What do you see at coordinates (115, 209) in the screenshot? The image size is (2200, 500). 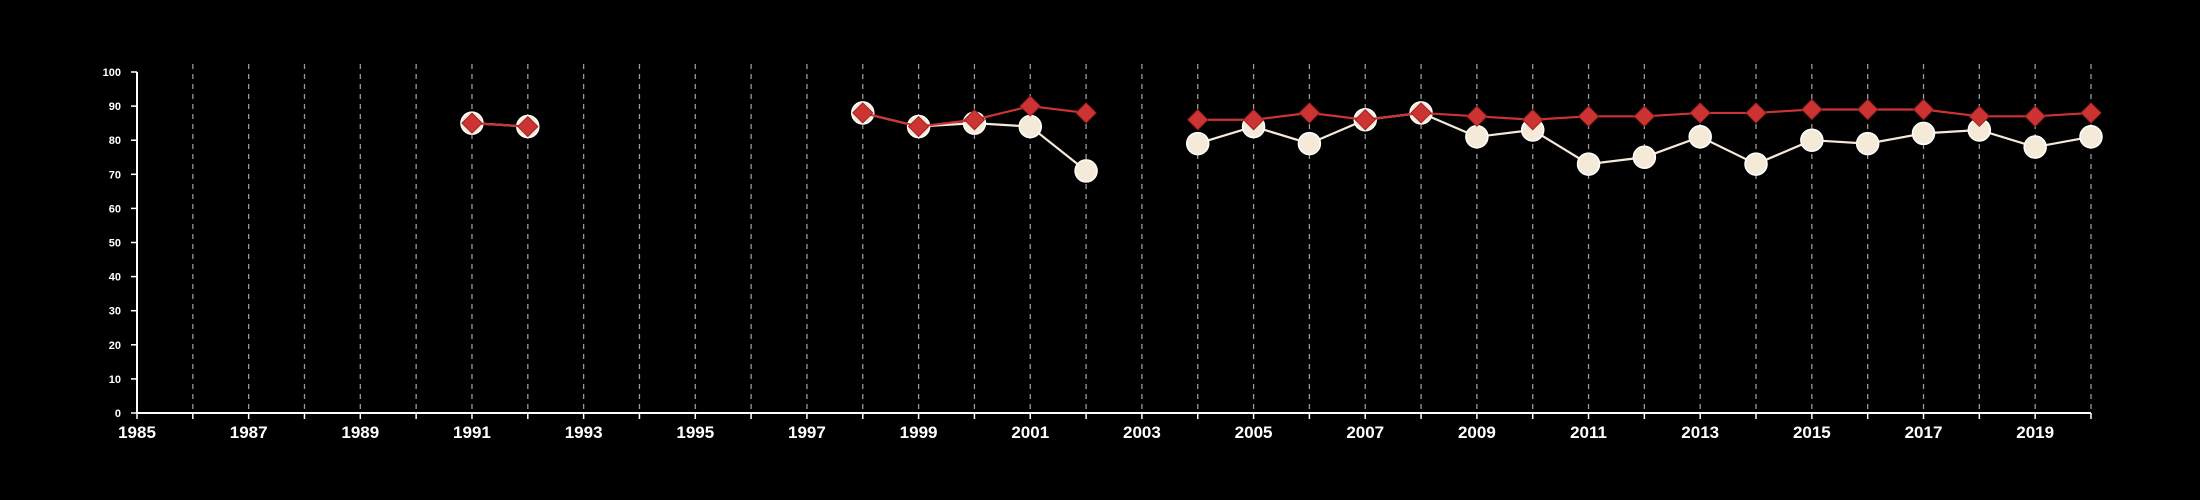 I see `y-tick-label: 60` at bounding box center [115, 209].